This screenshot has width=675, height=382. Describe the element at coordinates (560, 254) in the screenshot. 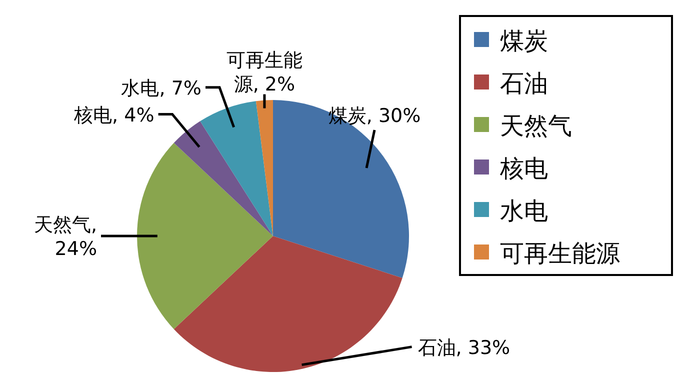

I see `legend-label: 可再生能源` at that location.